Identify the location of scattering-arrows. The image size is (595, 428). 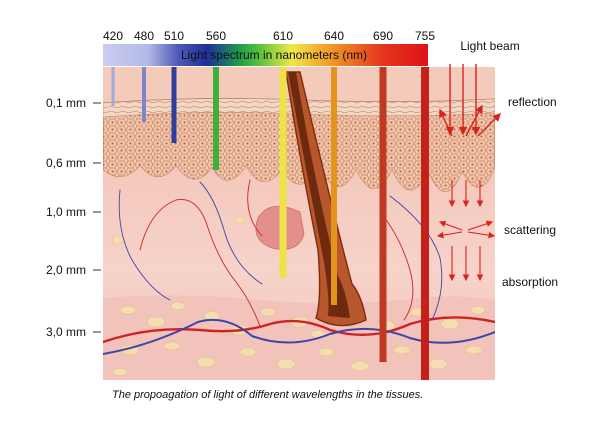
(466, 209).